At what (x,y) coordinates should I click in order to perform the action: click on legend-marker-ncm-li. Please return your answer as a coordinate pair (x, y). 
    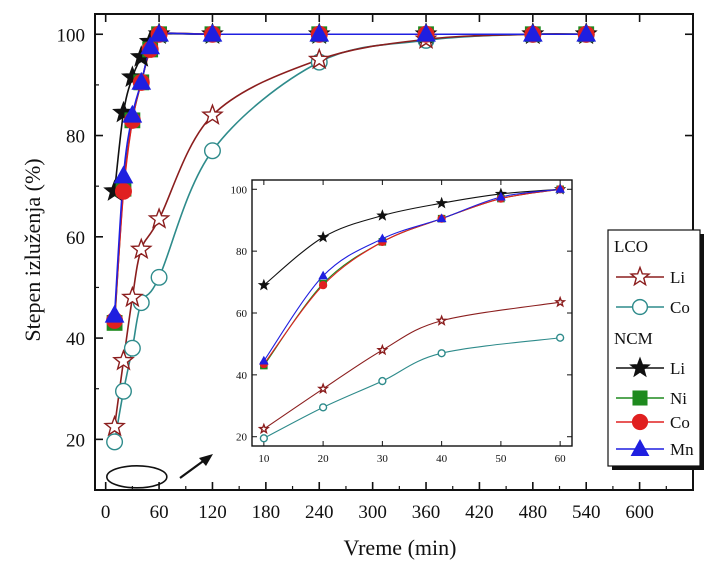
    Looking at the image, I should click on (640, 367).